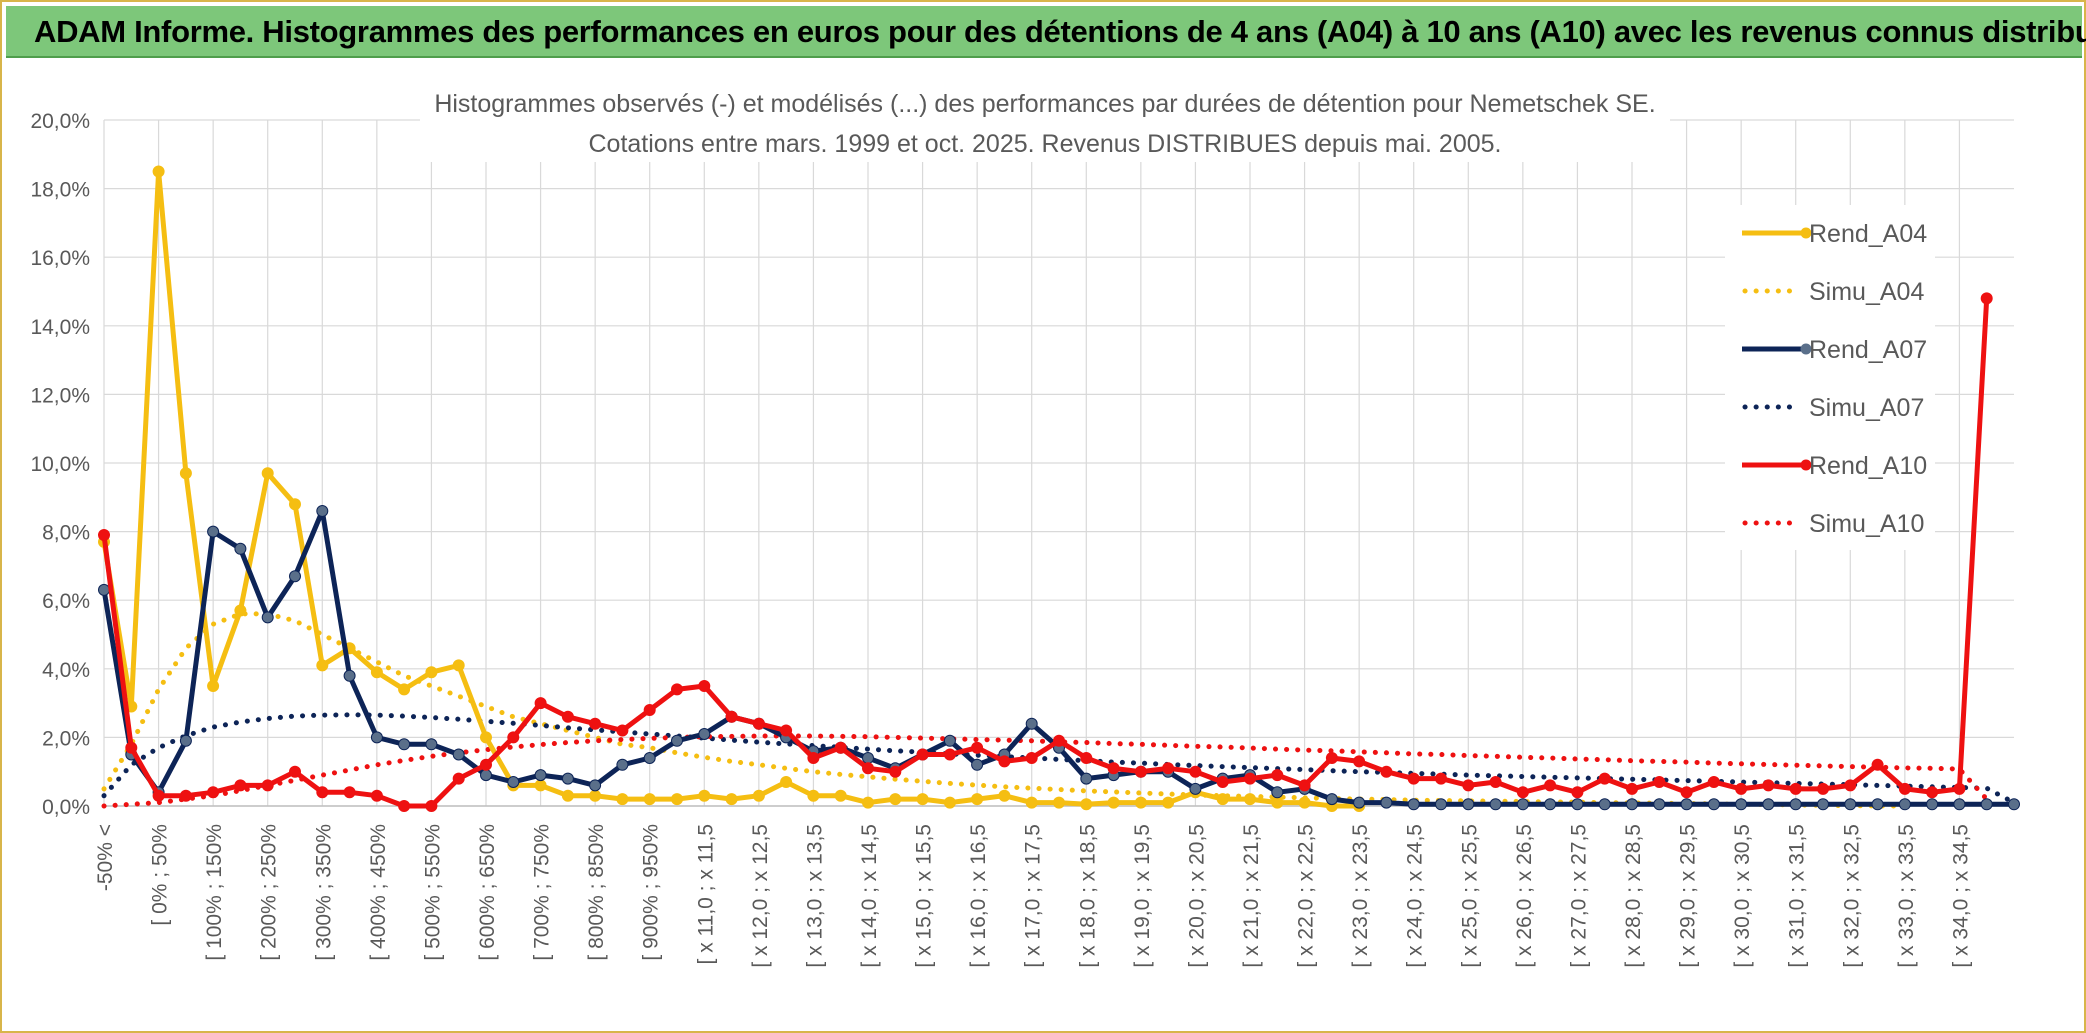 The width and height of the screenshot is (2086, 1033). Describe the element at coordinates (160, 875) in the screenshot. I see `x-tick-label: [ 0% ; 50%` at that location.